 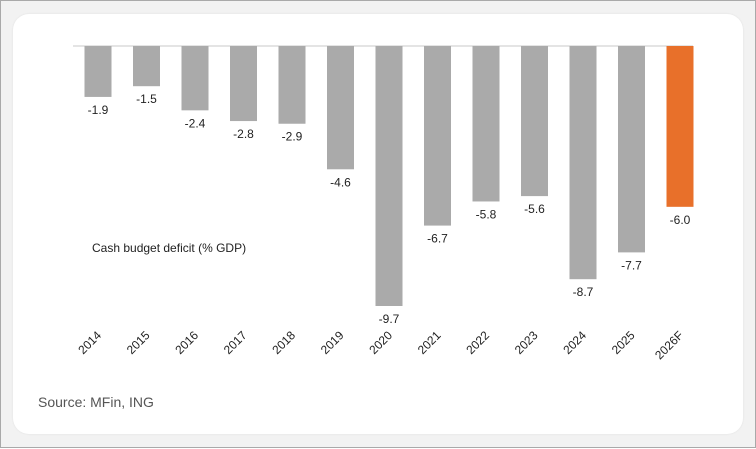 I want to click on value-label-2019: -4.6, so click(x=340, y=182).